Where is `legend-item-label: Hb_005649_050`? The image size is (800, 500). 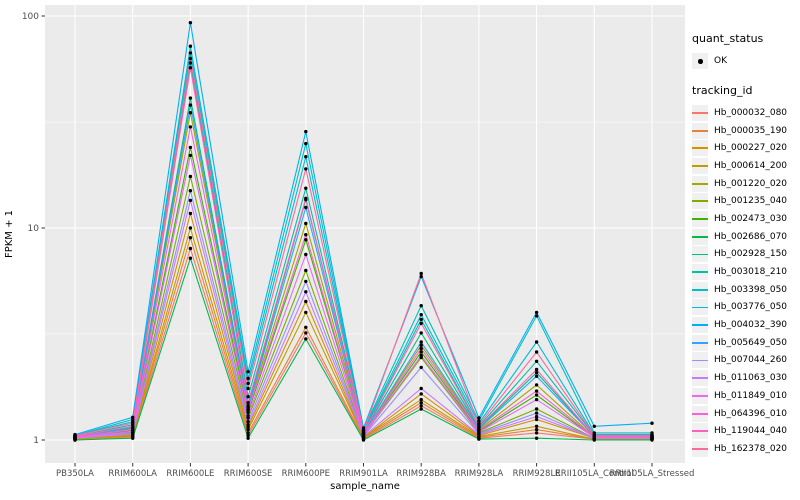 legend-item-label: Hb_005649_050 is located at coordinates (751, 342).